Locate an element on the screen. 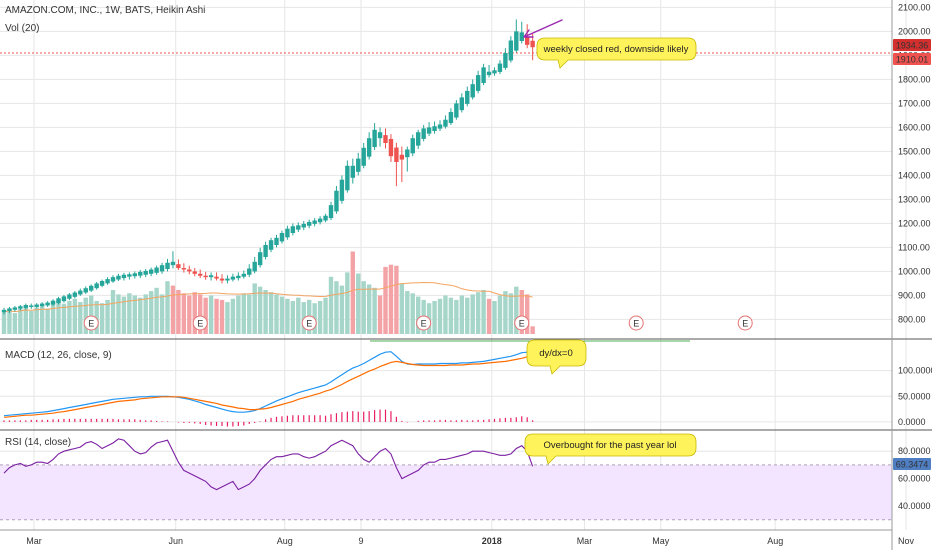  volume-moving-average-line is located at coordinates (268, 297).